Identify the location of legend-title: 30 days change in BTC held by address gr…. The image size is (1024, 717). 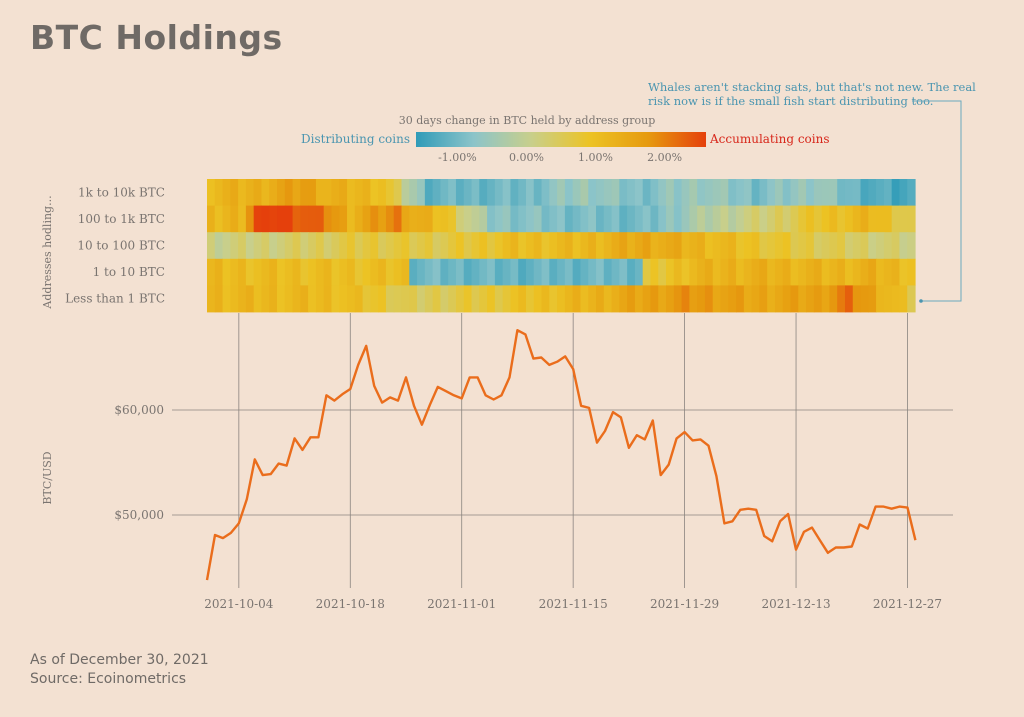
(527, 120).